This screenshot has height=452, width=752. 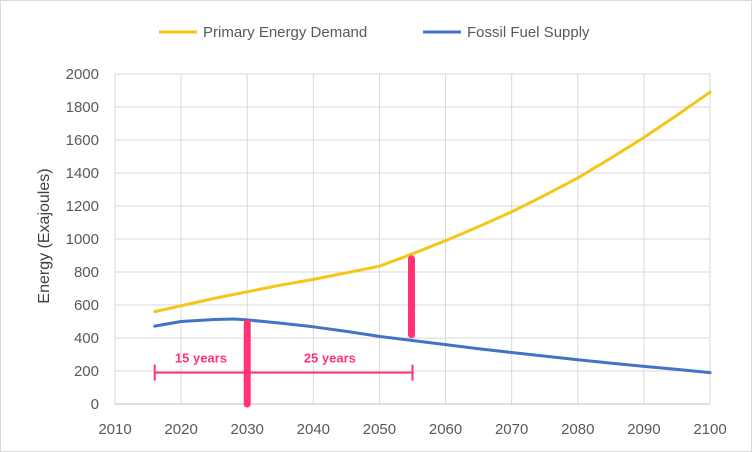 I want to click on x-tick-label: 2050, so click(x=379, y=429).